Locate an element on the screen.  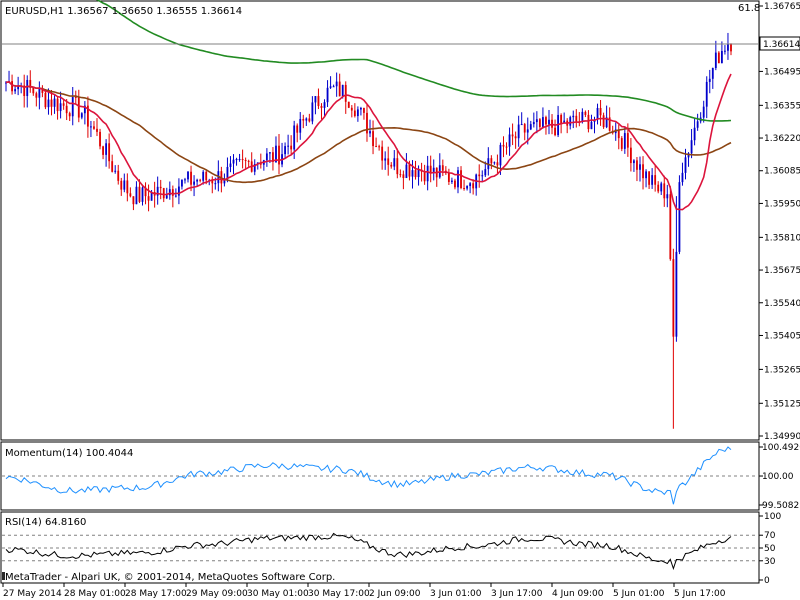
time-axis-label: 2 Jun 09:00 is located at coordinates (395, 594).